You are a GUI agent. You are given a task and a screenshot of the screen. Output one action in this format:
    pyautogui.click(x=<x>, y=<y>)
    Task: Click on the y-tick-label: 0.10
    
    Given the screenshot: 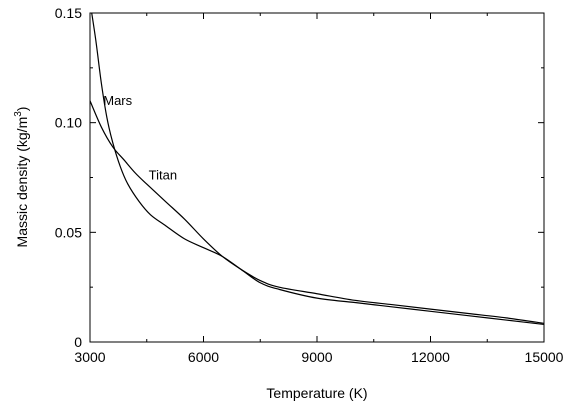 What is the action you would take?
    pyautogui.click(x=68, y=123)
    